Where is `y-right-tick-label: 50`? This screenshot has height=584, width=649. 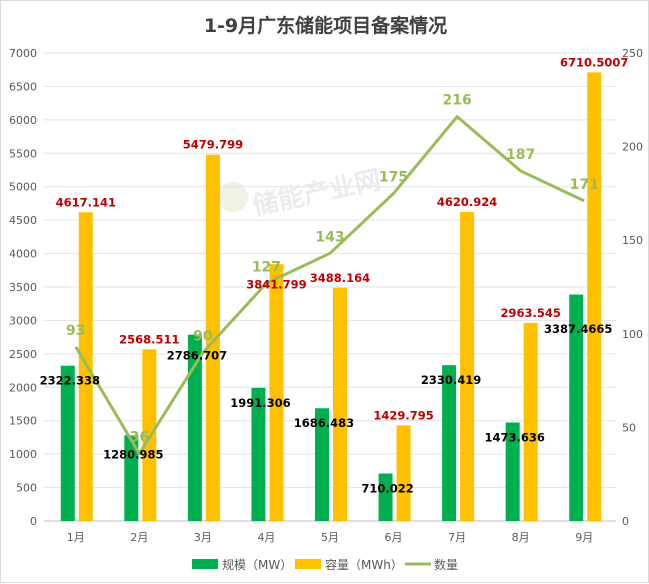
y-right-tick-label: 50 is located at coordinates (629, 427).